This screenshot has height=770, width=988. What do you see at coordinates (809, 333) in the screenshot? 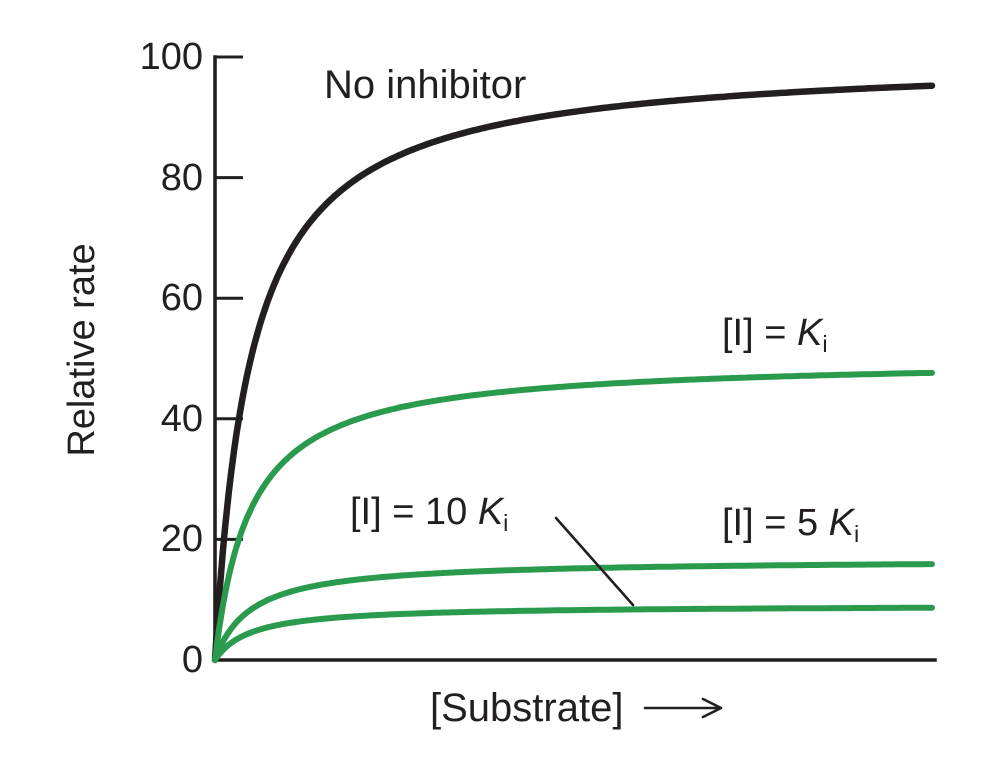
I see `label-ki-symbol: K` at bounding box center [809, 333].